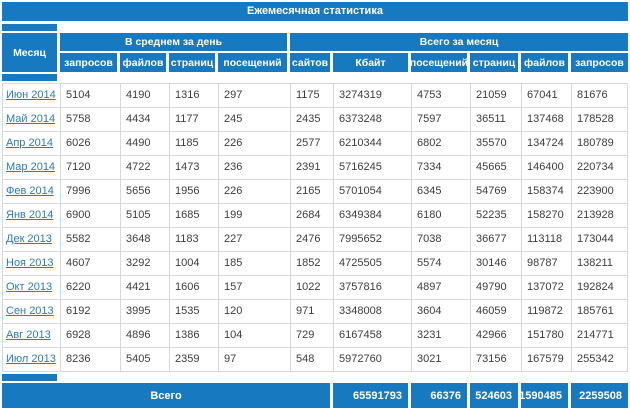  What do you see at coordinates (194, 288) in the screenshot?
I see `stat-cell: 1606` at bounding box center [194, 288].